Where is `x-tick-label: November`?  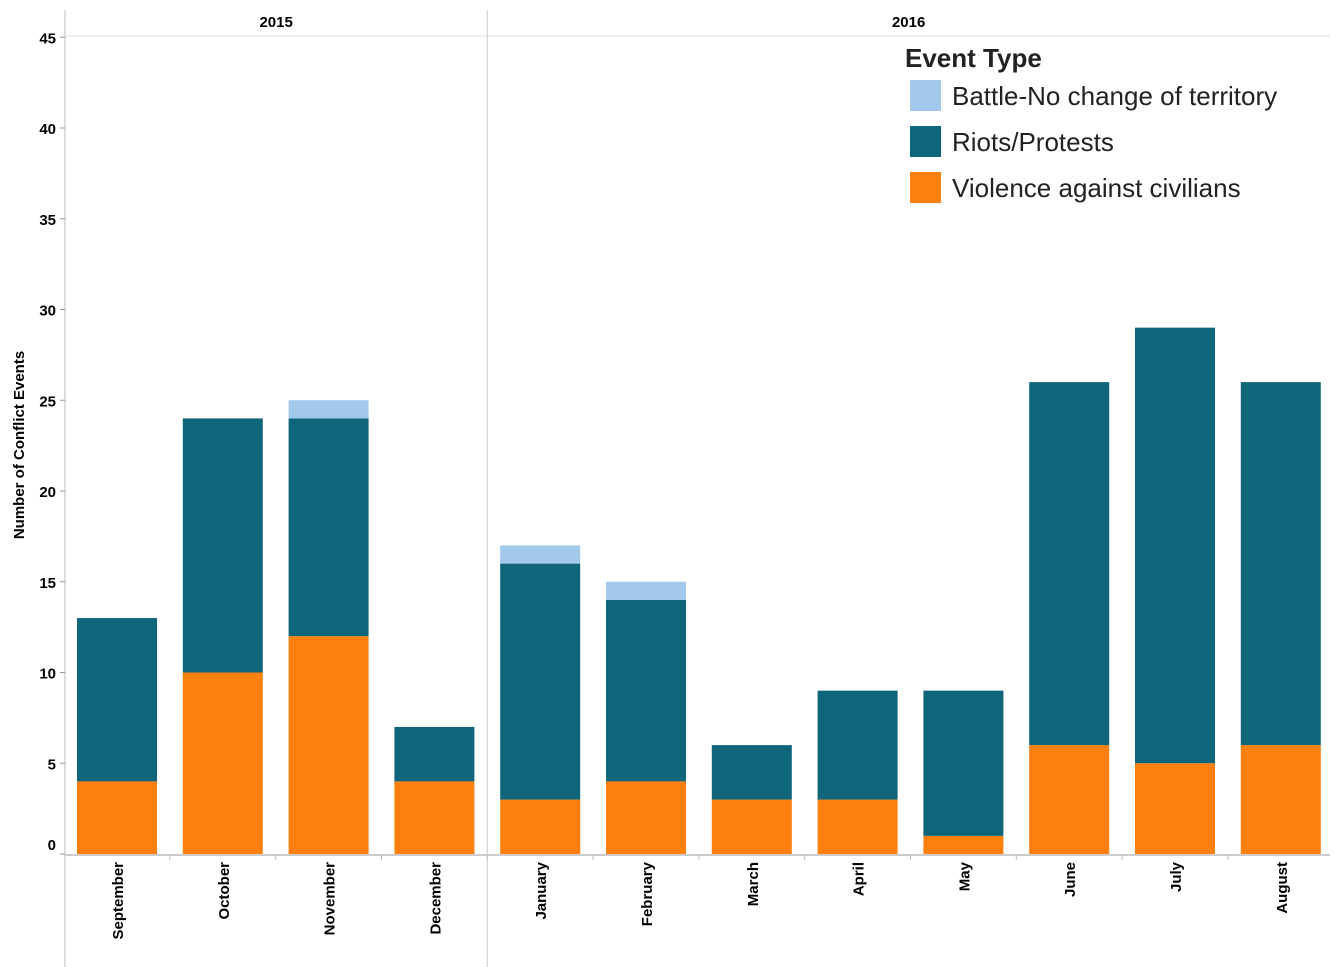
x-tick-label: November is located at coordinates (330, 899).